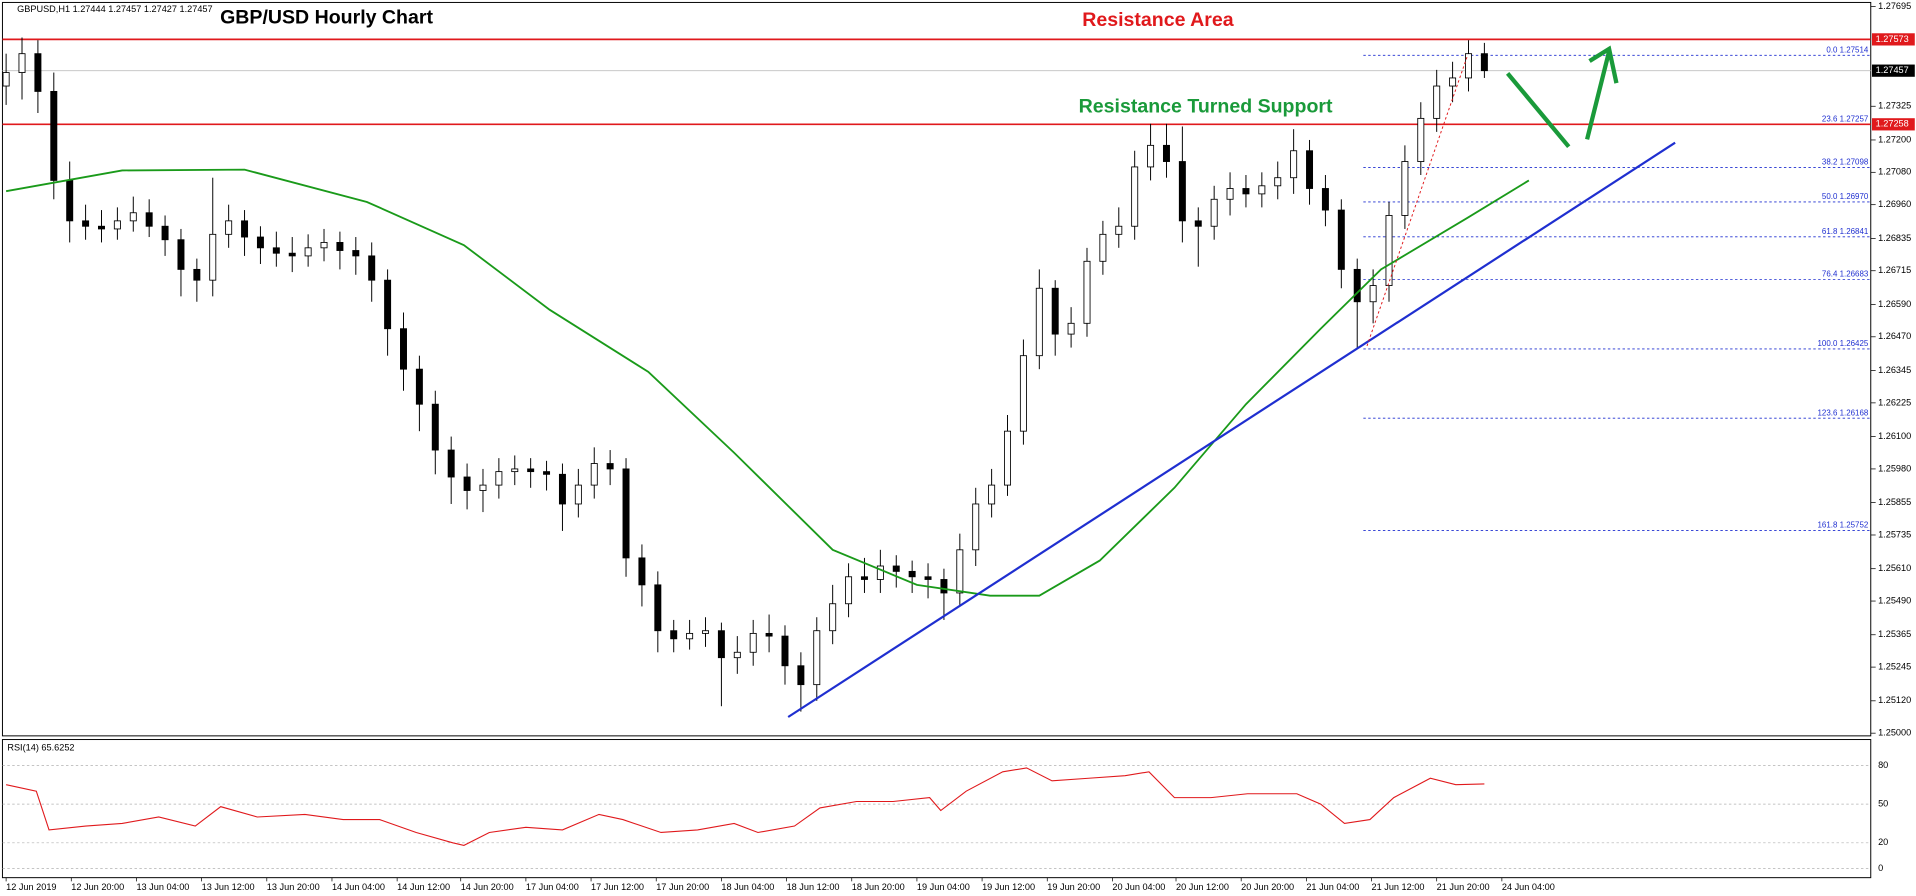 This screenshot has width=1916, height=896. I want to click on y-tick-label: 1.26345, so click(1894, 370).